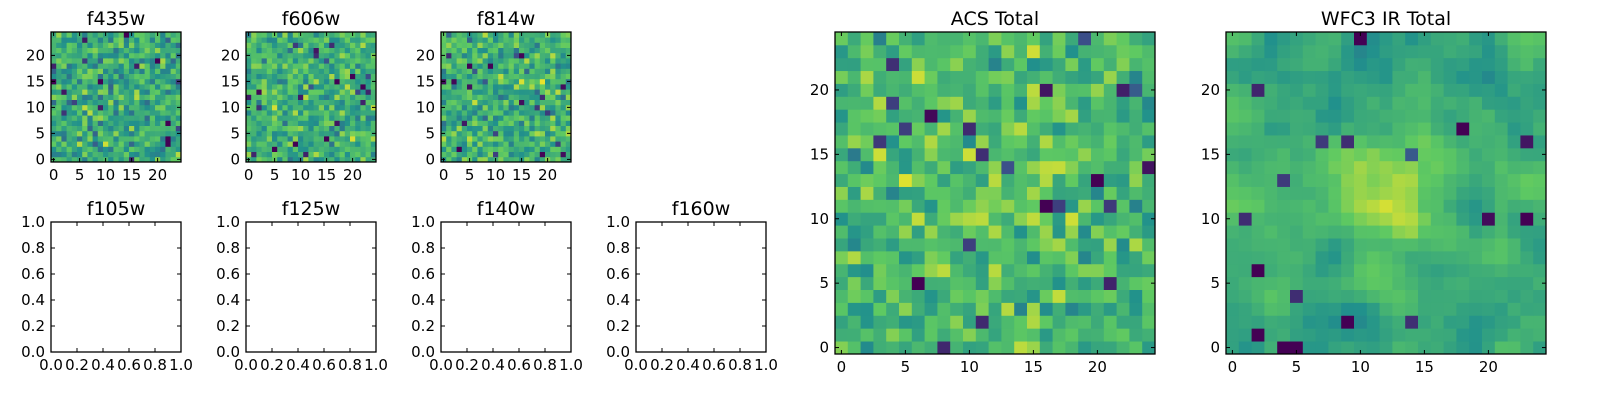 Image resolution: width=1600 pixels, height=400 pixels. What do you see at coordinates (701, 287) in the screenshot?
I see `axes-frame` at bounding box center [701, 287].